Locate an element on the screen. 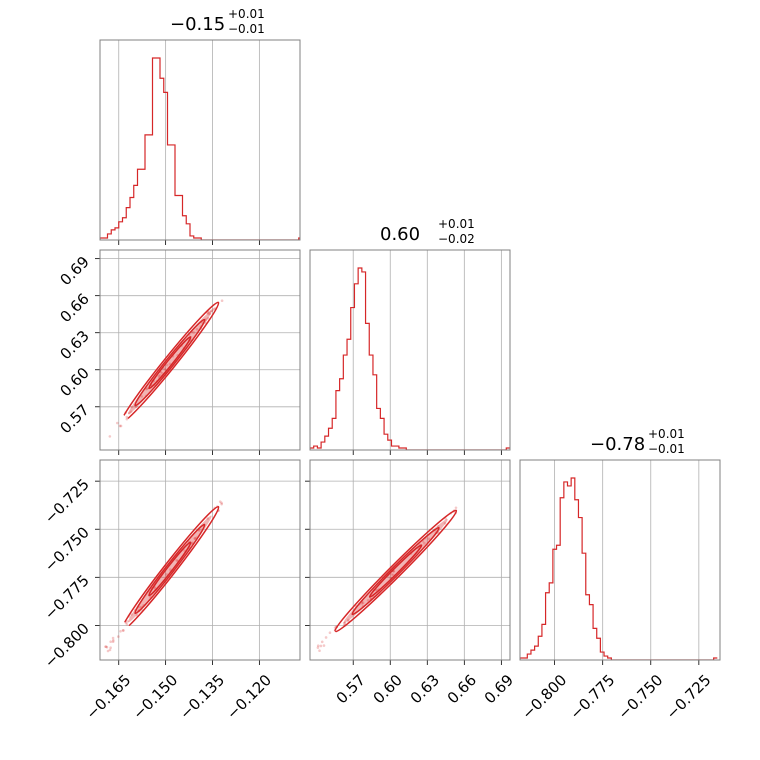 This screenshot has width=760, height=760. title-upper-2: +0.01 is located at coordinates (666, 434).